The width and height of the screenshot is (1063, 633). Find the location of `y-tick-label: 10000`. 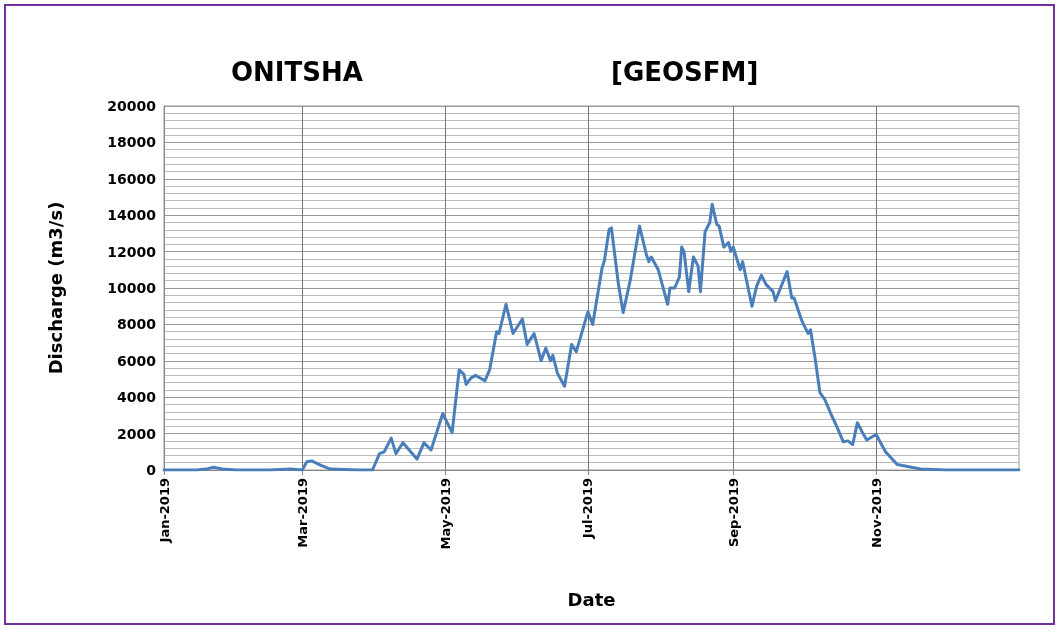

y-tick-label: 10000 is located at coordinates (132, 288).